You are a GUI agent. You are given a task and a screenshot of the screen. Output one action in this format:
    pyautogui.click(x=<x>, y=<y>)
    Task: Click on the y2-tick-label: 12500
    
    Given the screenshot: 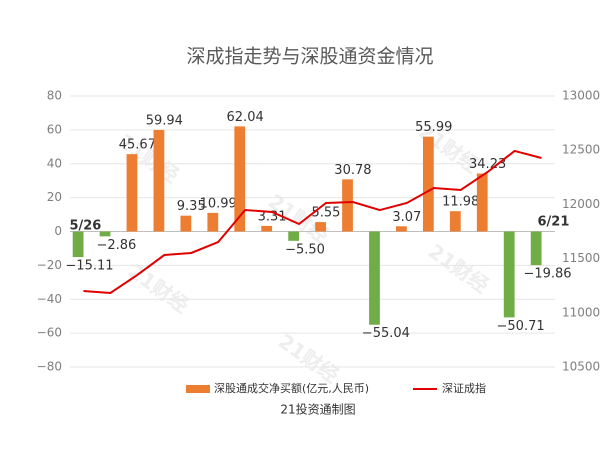 What is the action you would take?
    pyautogui.click(x=581, y=150)
    